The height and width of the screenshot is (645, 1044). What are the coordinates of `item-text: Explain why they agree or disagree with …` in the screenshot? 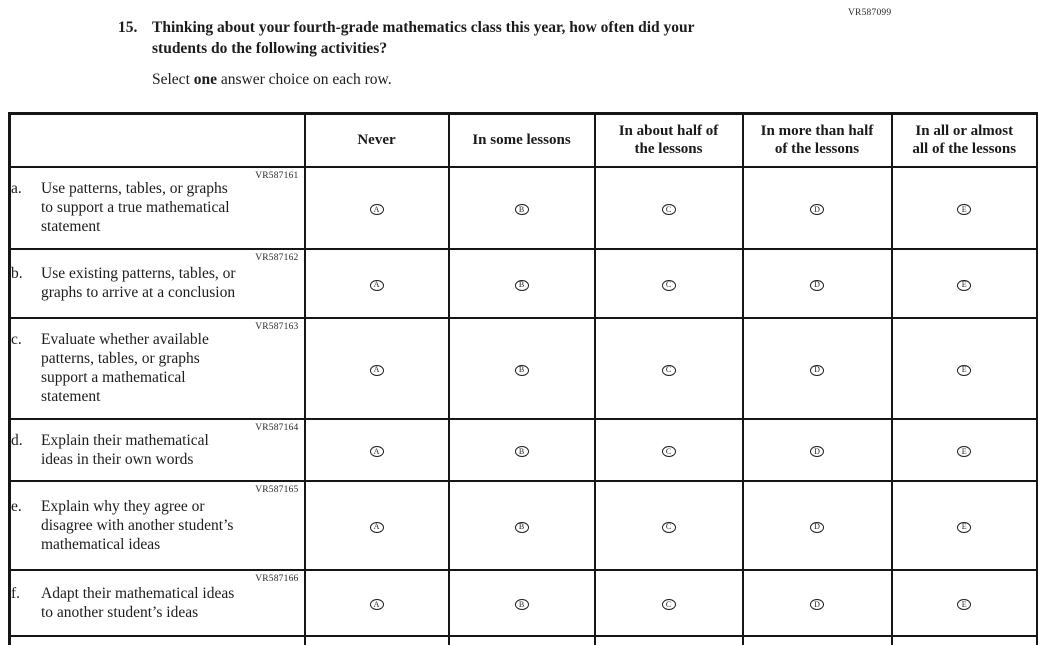 It's located at (137, 525).